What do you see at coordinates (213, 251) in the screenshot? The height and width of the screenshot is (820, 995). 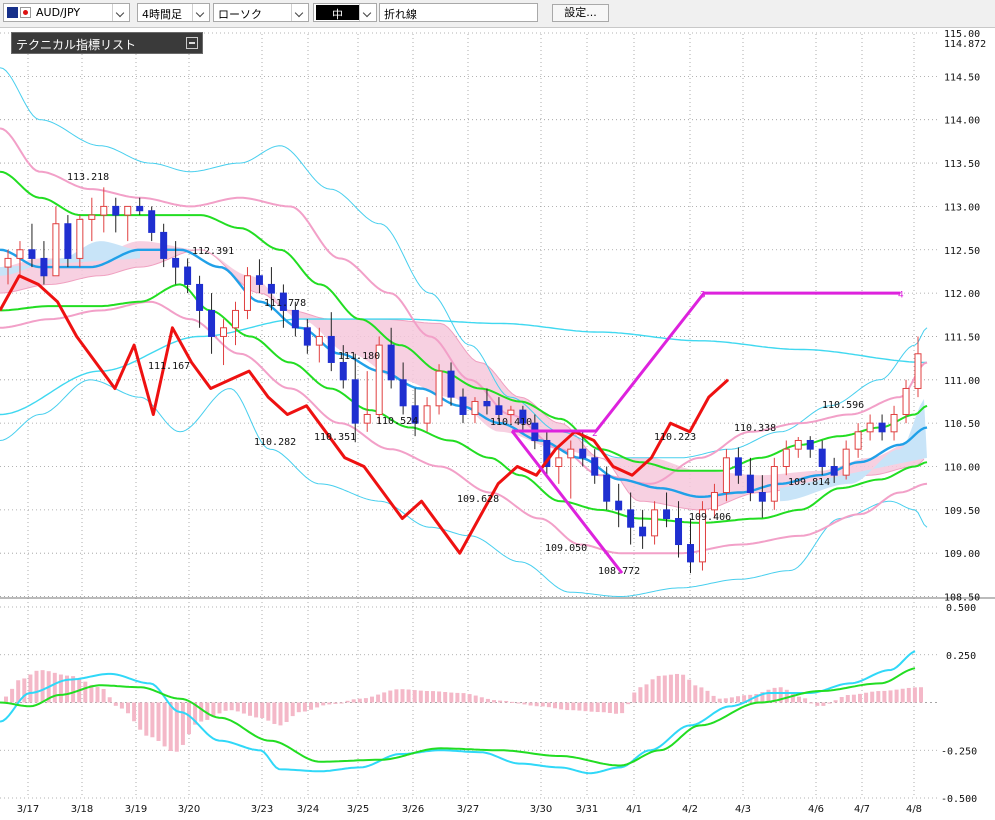 I see `price-annotation: 112.391` at bounding box center [213, 251].